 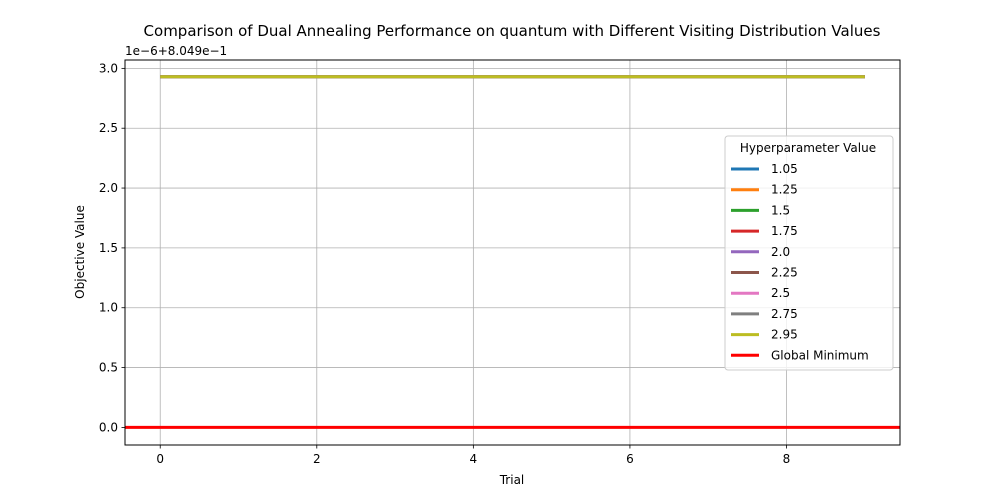 I want to click on y-tick-label: 1.5, so click(x=108, y=248).